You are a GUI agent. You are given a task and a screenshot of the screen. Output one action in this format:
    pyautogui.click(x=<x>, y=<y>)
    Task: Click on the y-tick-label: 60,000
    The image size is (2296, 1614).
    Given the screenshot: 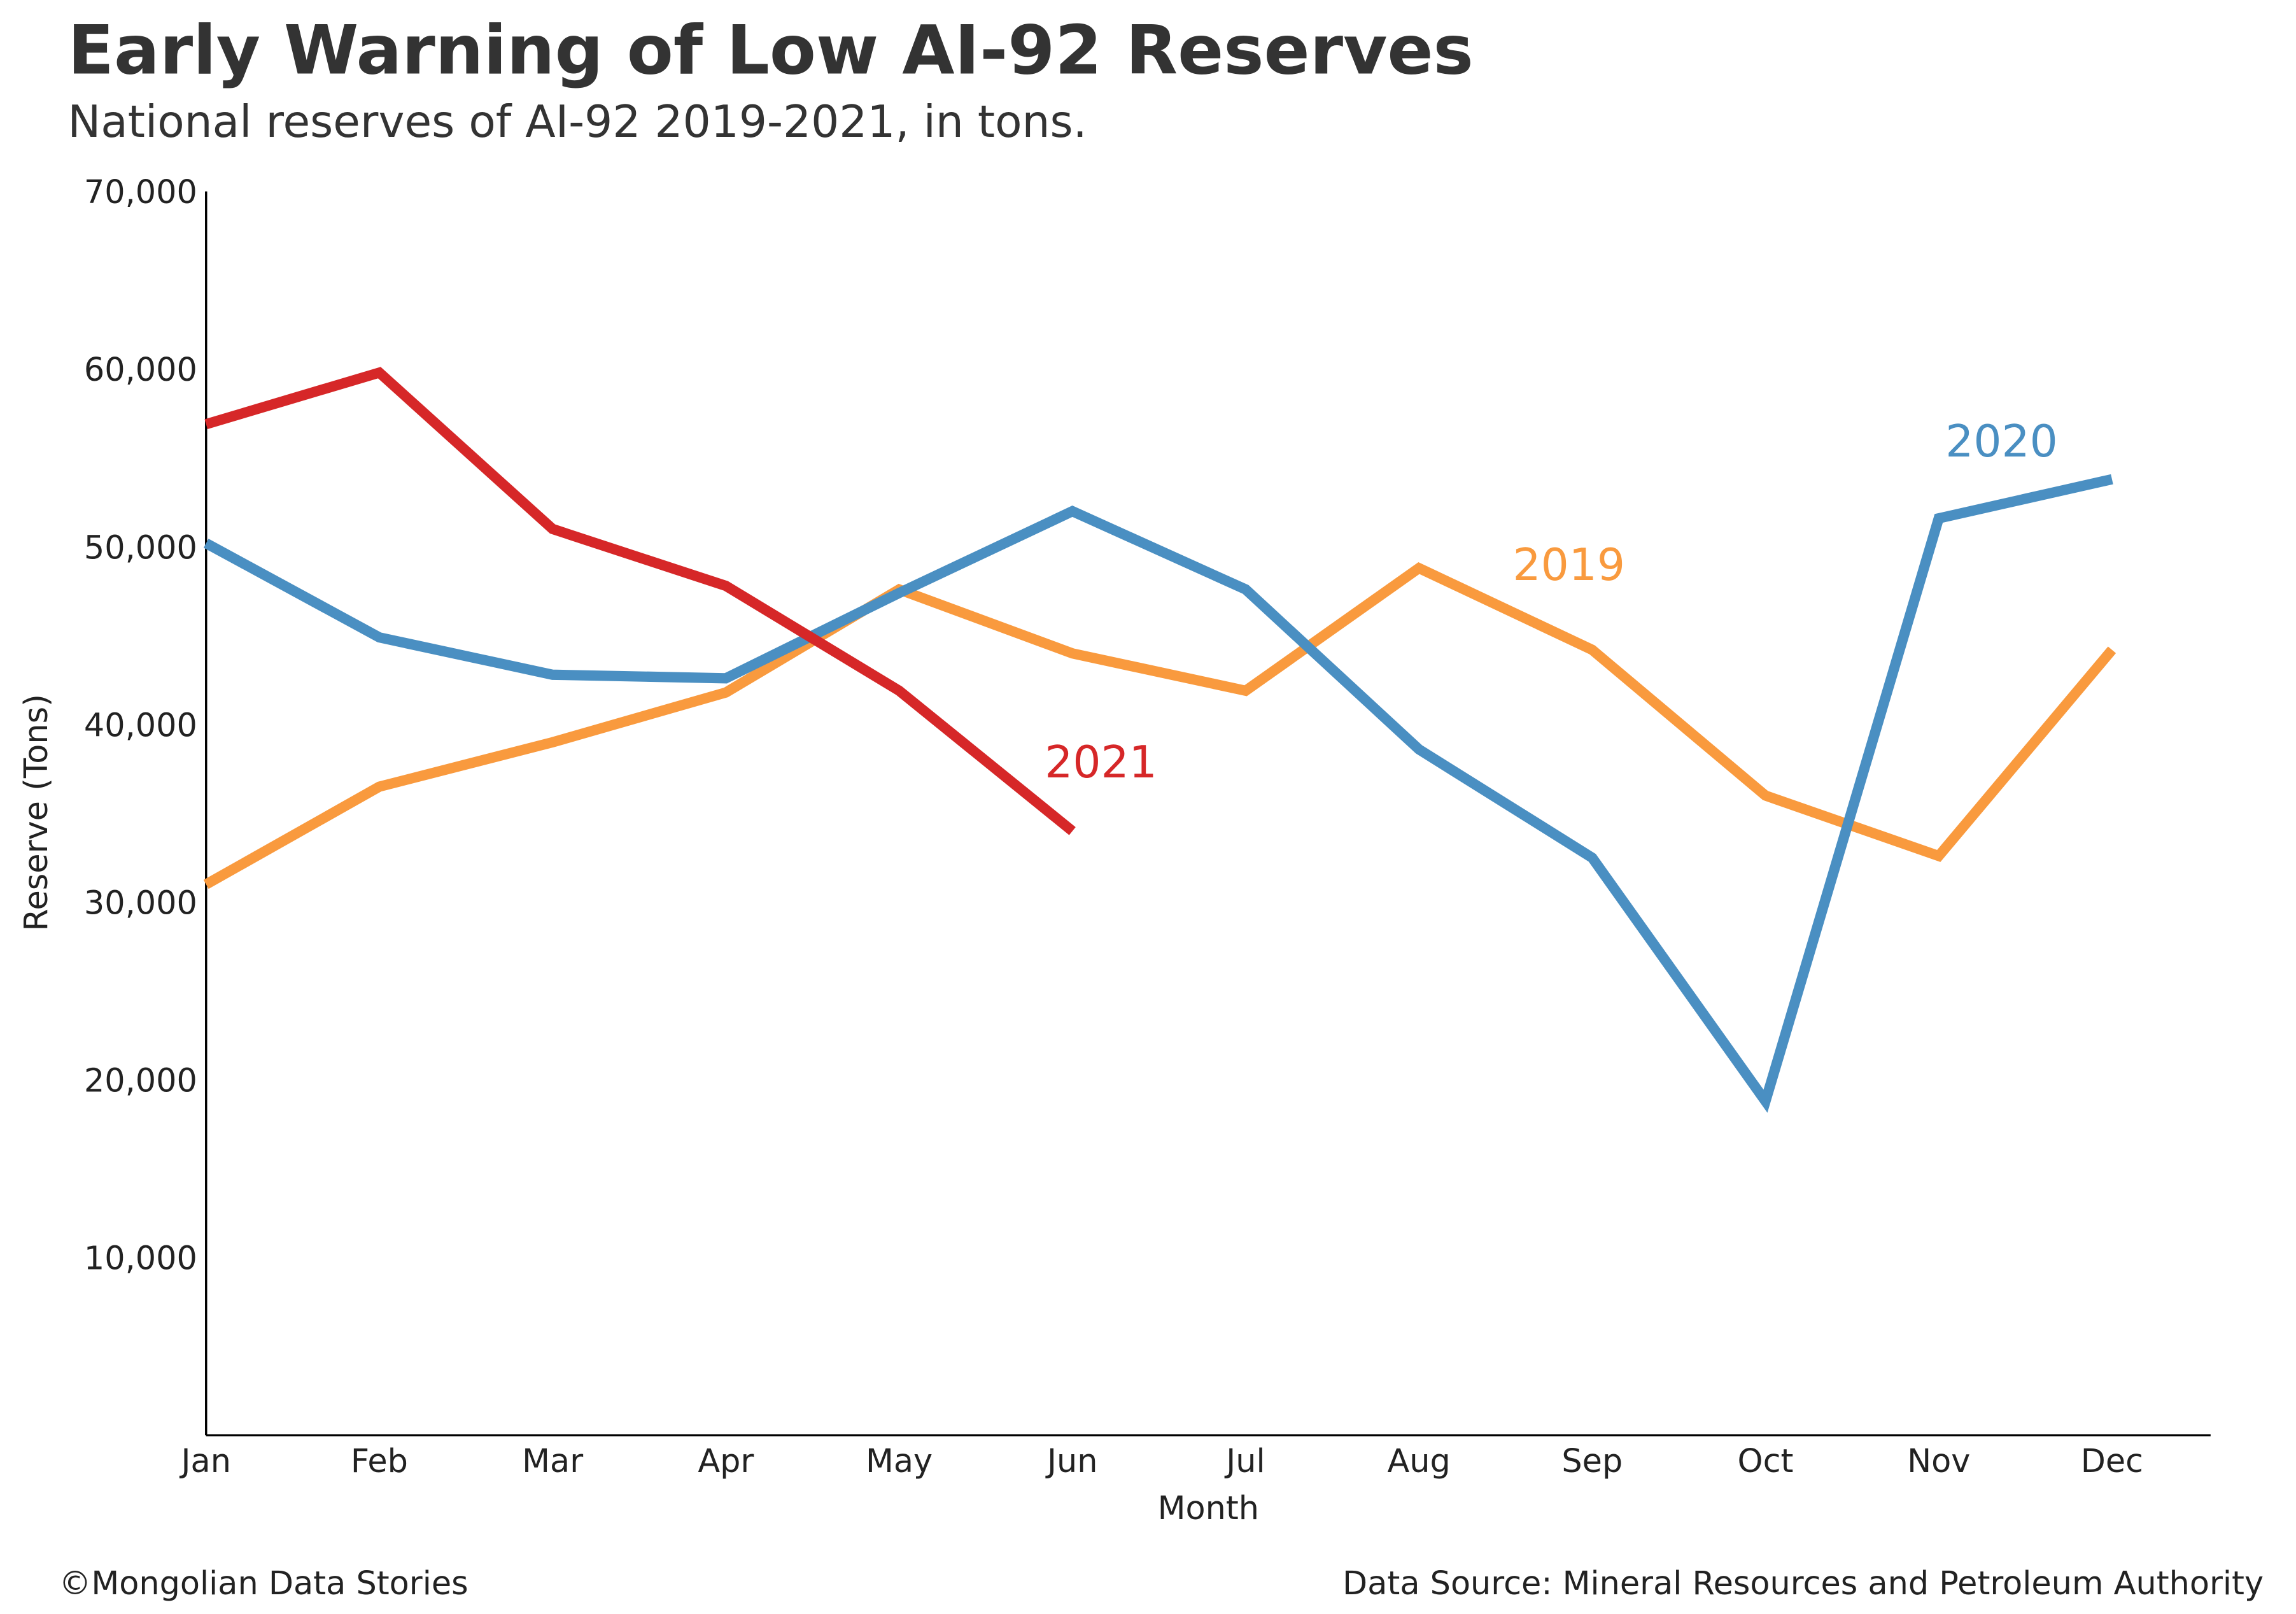 What is the action you would take?
    pyautogui.click(x=141, y=369)
    